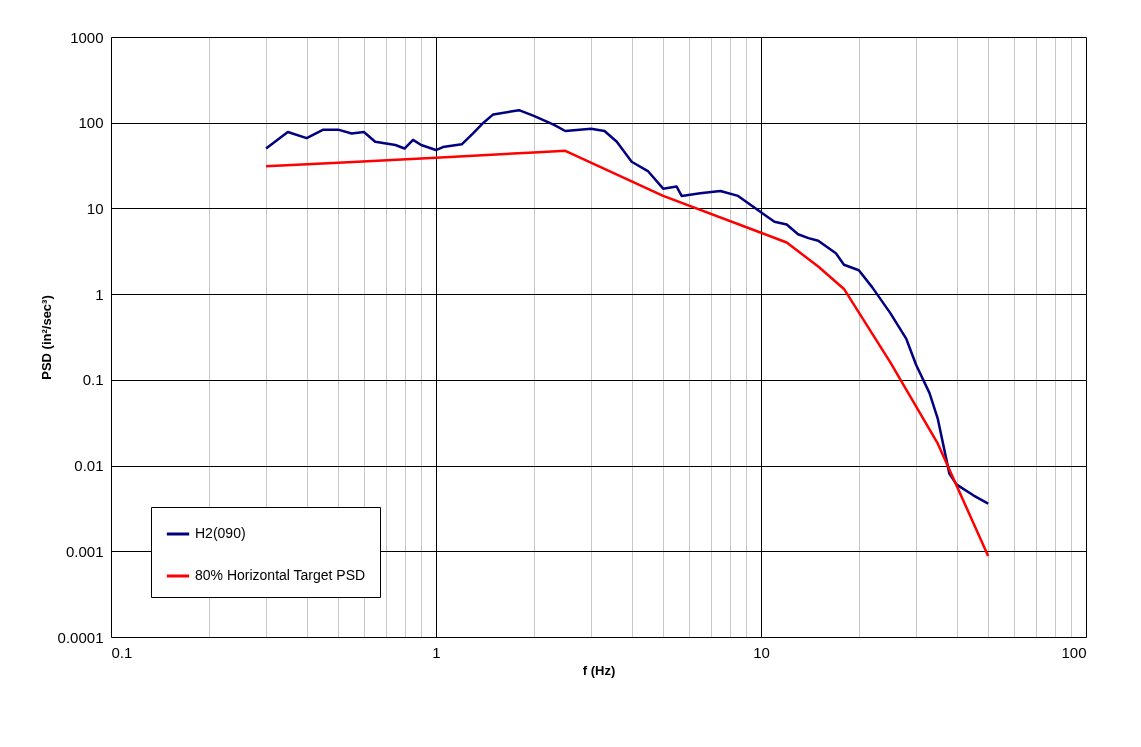 Image resolution: width=1141 pixels, height=747 pixels. I want to click on x-tick-label: 1, so click(436, 652).